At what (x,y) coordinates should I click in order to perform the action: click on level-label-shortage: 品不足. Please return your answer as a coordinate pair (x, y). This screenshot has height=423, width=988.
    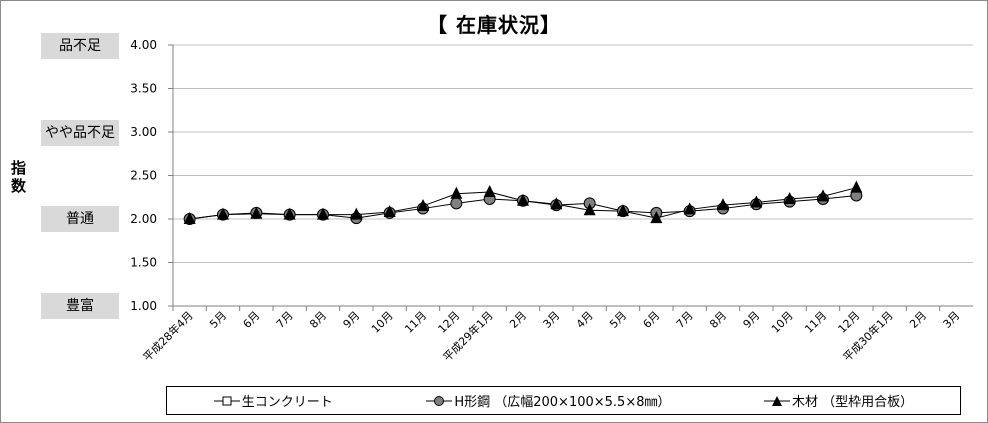
    Looking at the image, I should click on (80, 46).